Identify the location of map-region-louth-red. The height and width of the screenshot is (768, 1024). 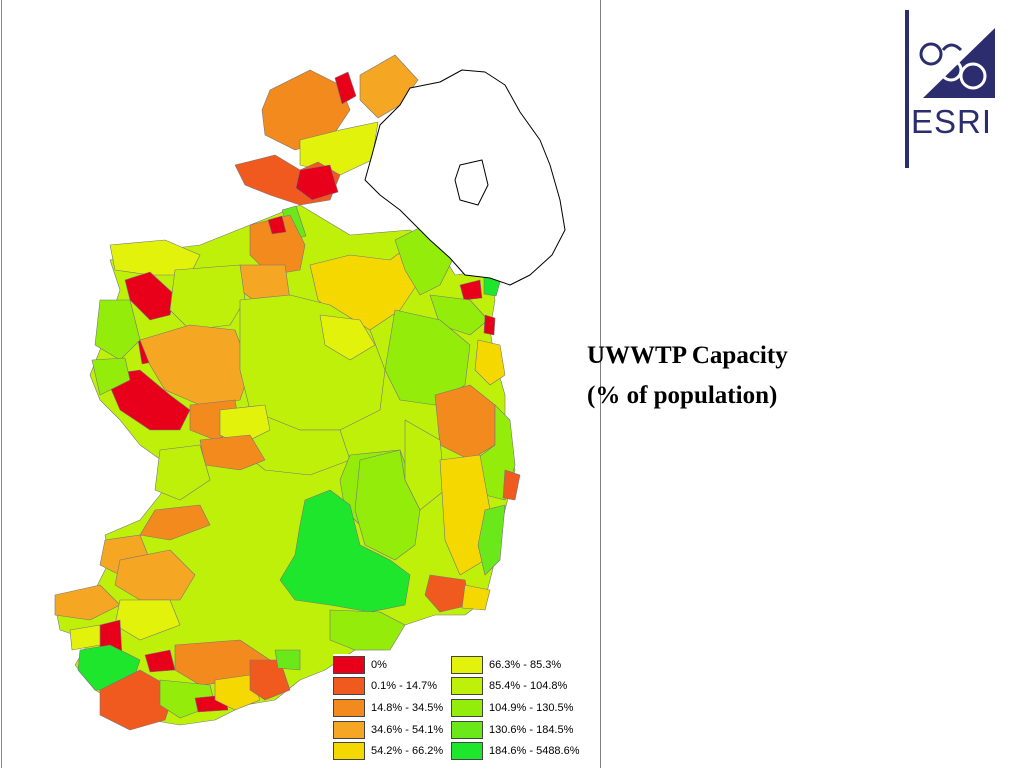
(471, 290).